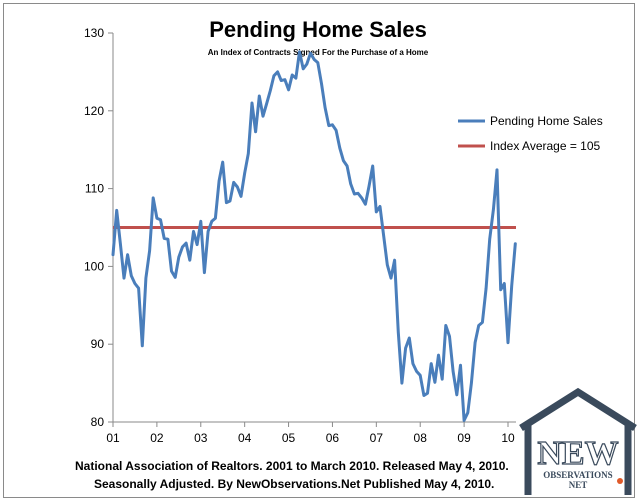 This screenshot has height=503, width=640. Describe the element at coordinates (98, 422) in the screenshot. I see `y-tick-label: 80` at that location.